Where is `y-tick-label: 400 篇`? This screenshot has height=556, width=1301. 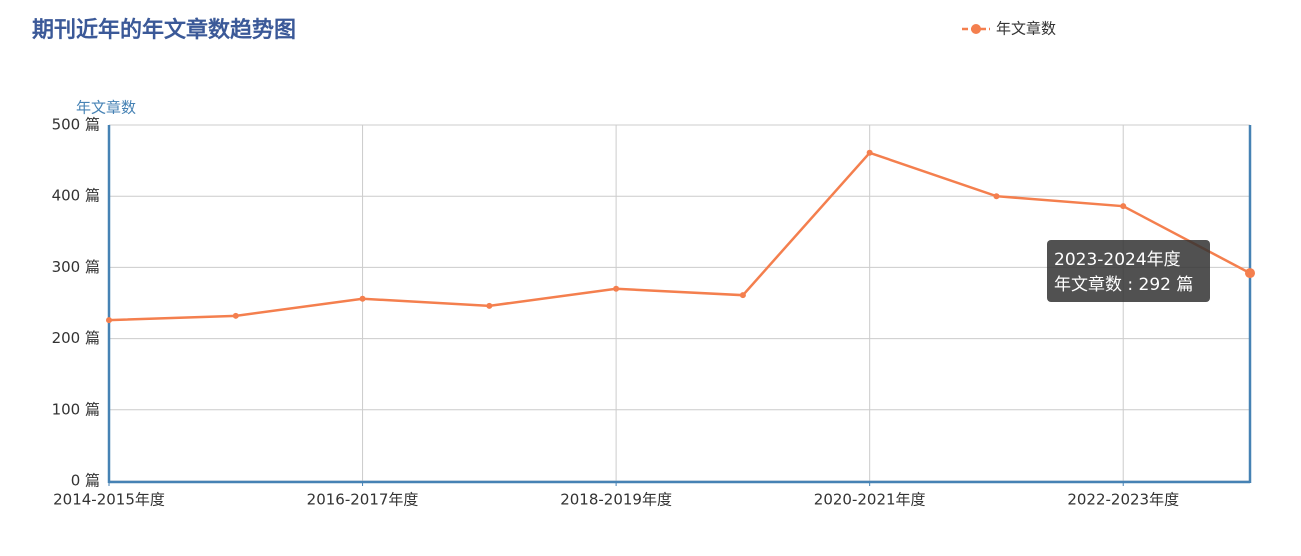 y-tick-label: 400 篇 is located at coordinates (76, 196).